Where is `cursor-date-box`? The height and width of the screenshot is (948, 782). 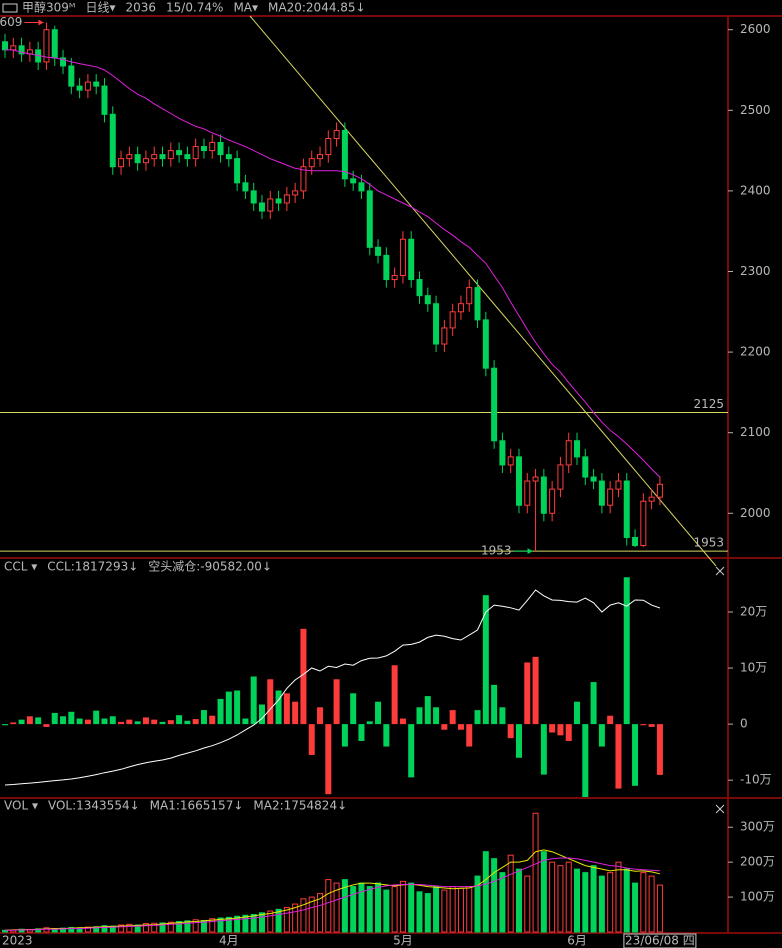
cursor-date-box is located at coordinates (660, 940).